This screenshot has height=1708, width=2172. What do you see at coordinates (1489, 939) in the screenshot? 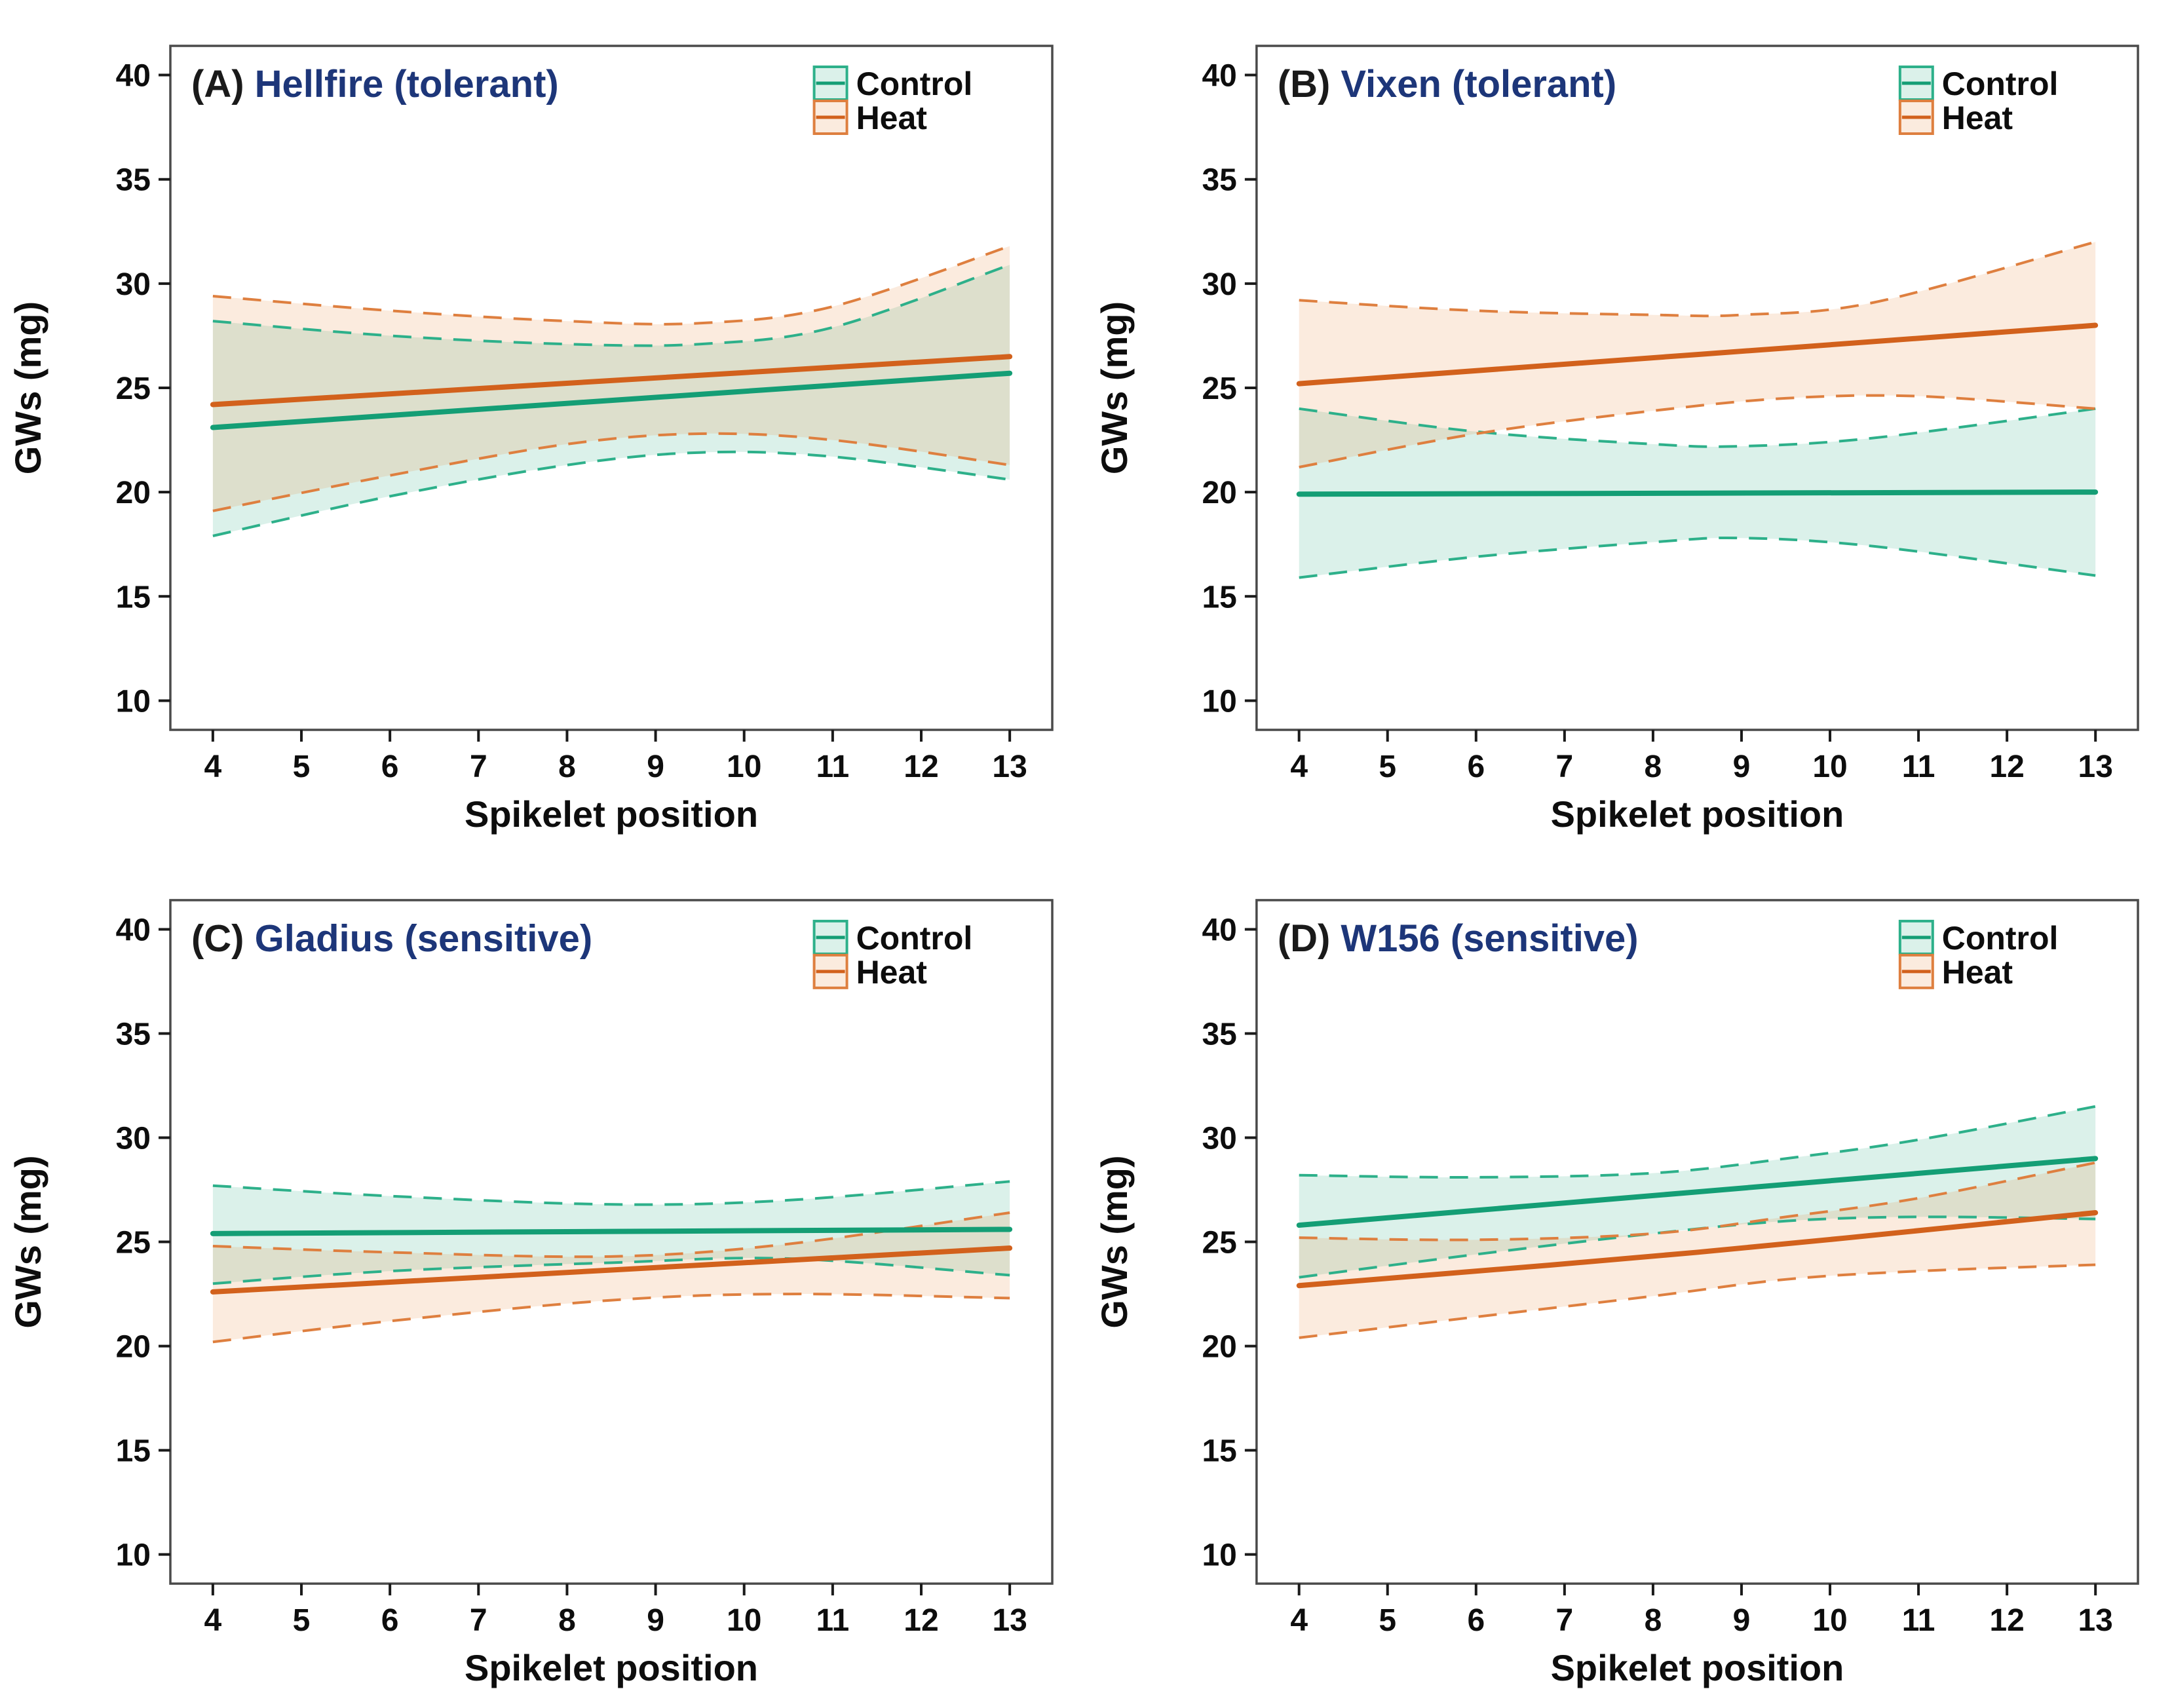
I see `panel-title-text: W156 (sensitive)` at bounding box center [1489, 939].